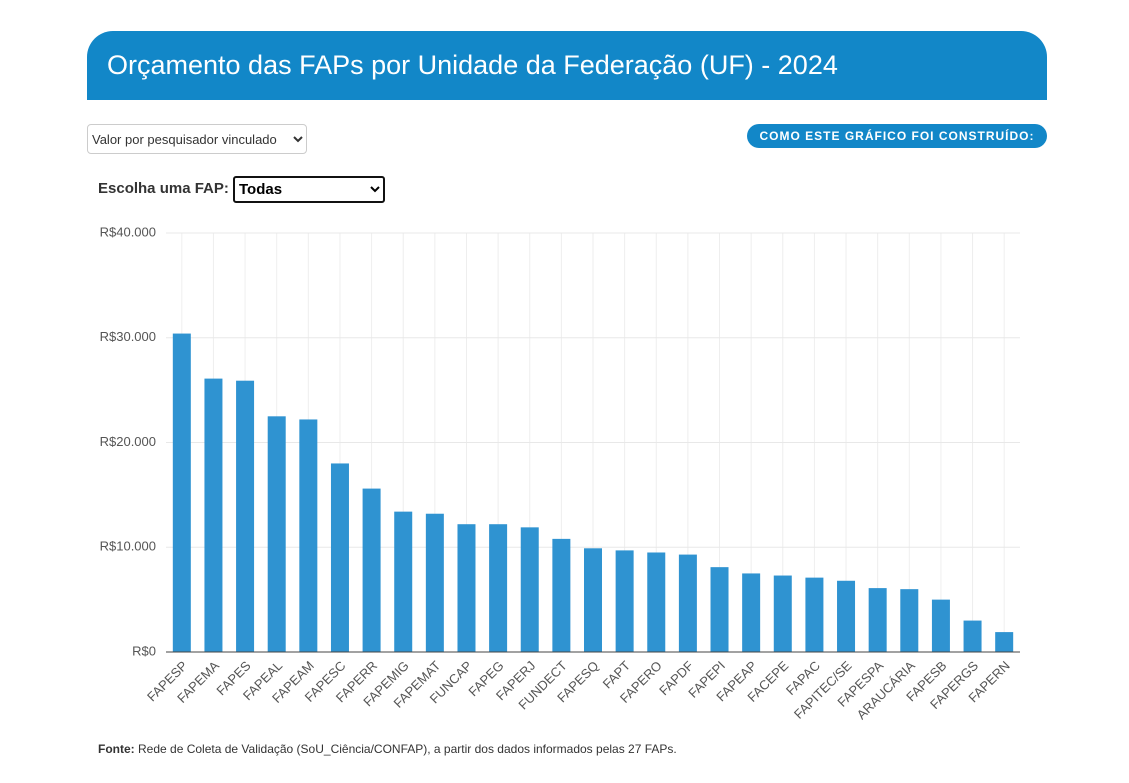  Describe the element at coordinates (128, 441) in the screenshot. I see `y-tick-label: R$20.000` at that location.